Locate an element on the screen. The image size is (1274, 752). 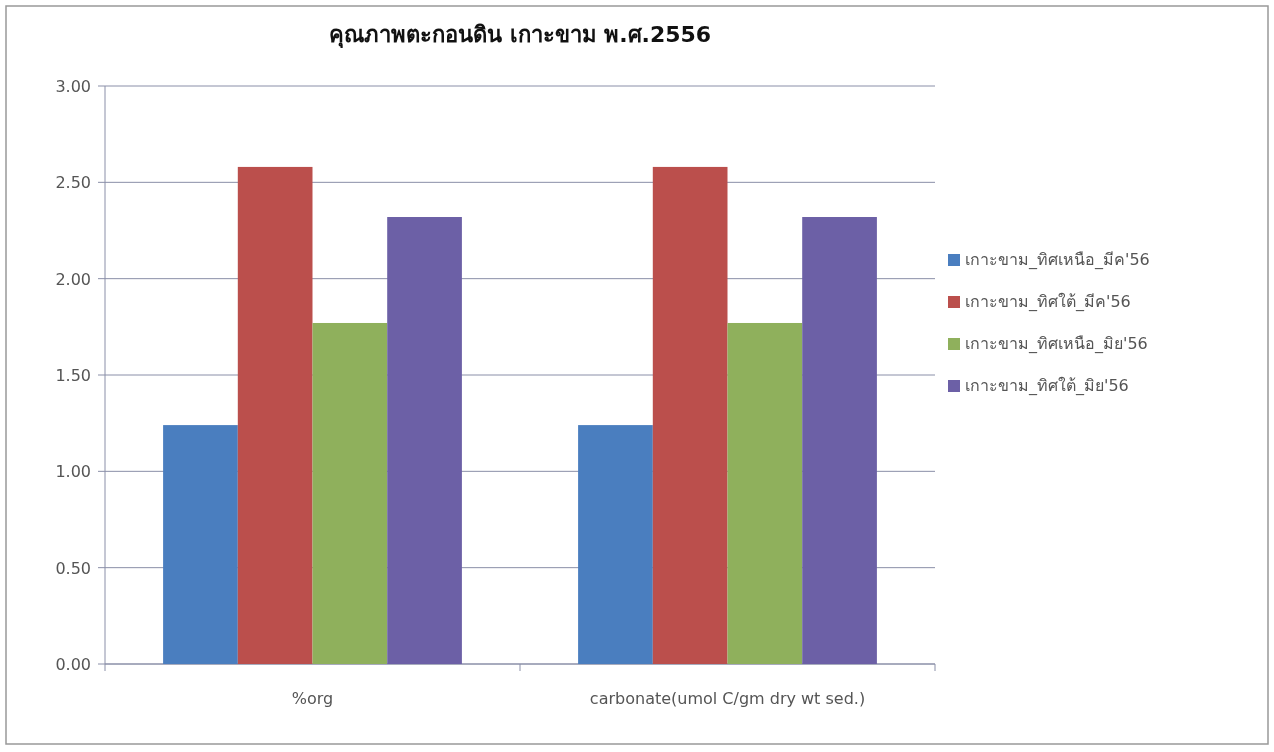
y-tick-label: 2.00 is located at coordinates (73, 279).